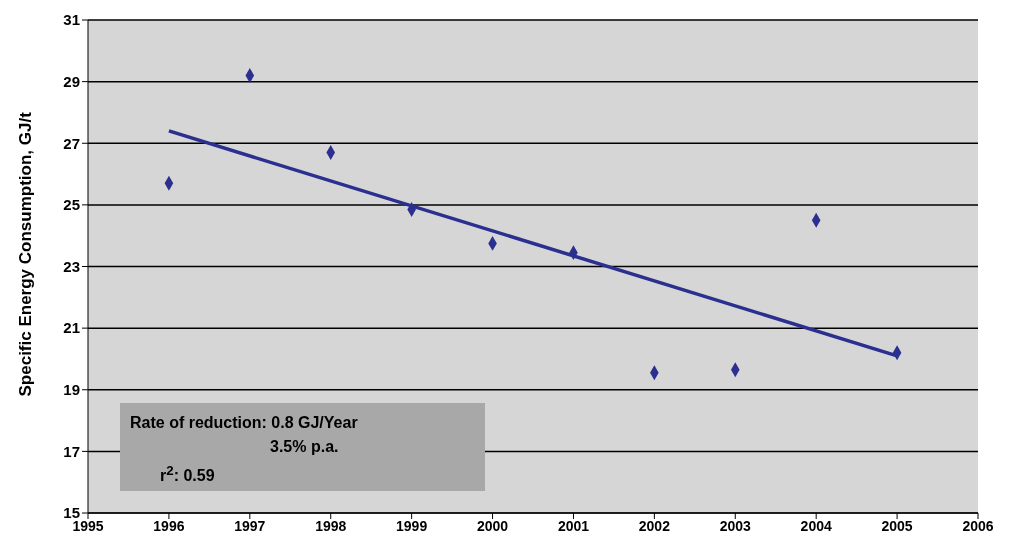  What do you see at coordinates (244, 423) in the screenshot?
I see `annotation: Rate of reduction: 0.8 GJ/Year` at bounding box center [244, 423].